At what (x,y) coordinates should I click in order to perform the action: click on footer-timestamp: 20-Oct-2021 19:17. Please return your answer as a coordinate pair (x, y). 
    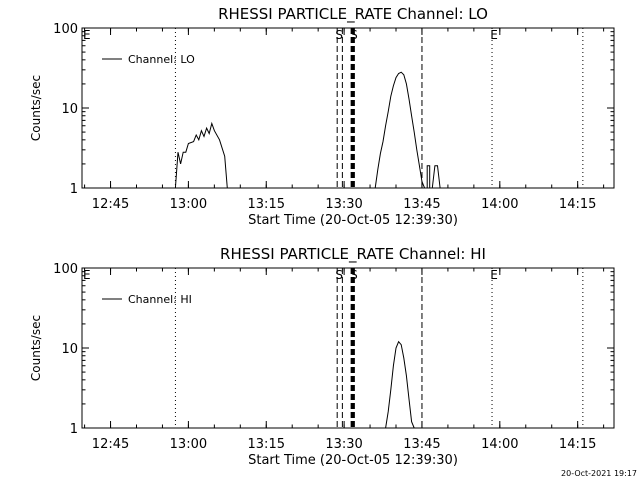
    Looking at the image, I should click on (599, 473).